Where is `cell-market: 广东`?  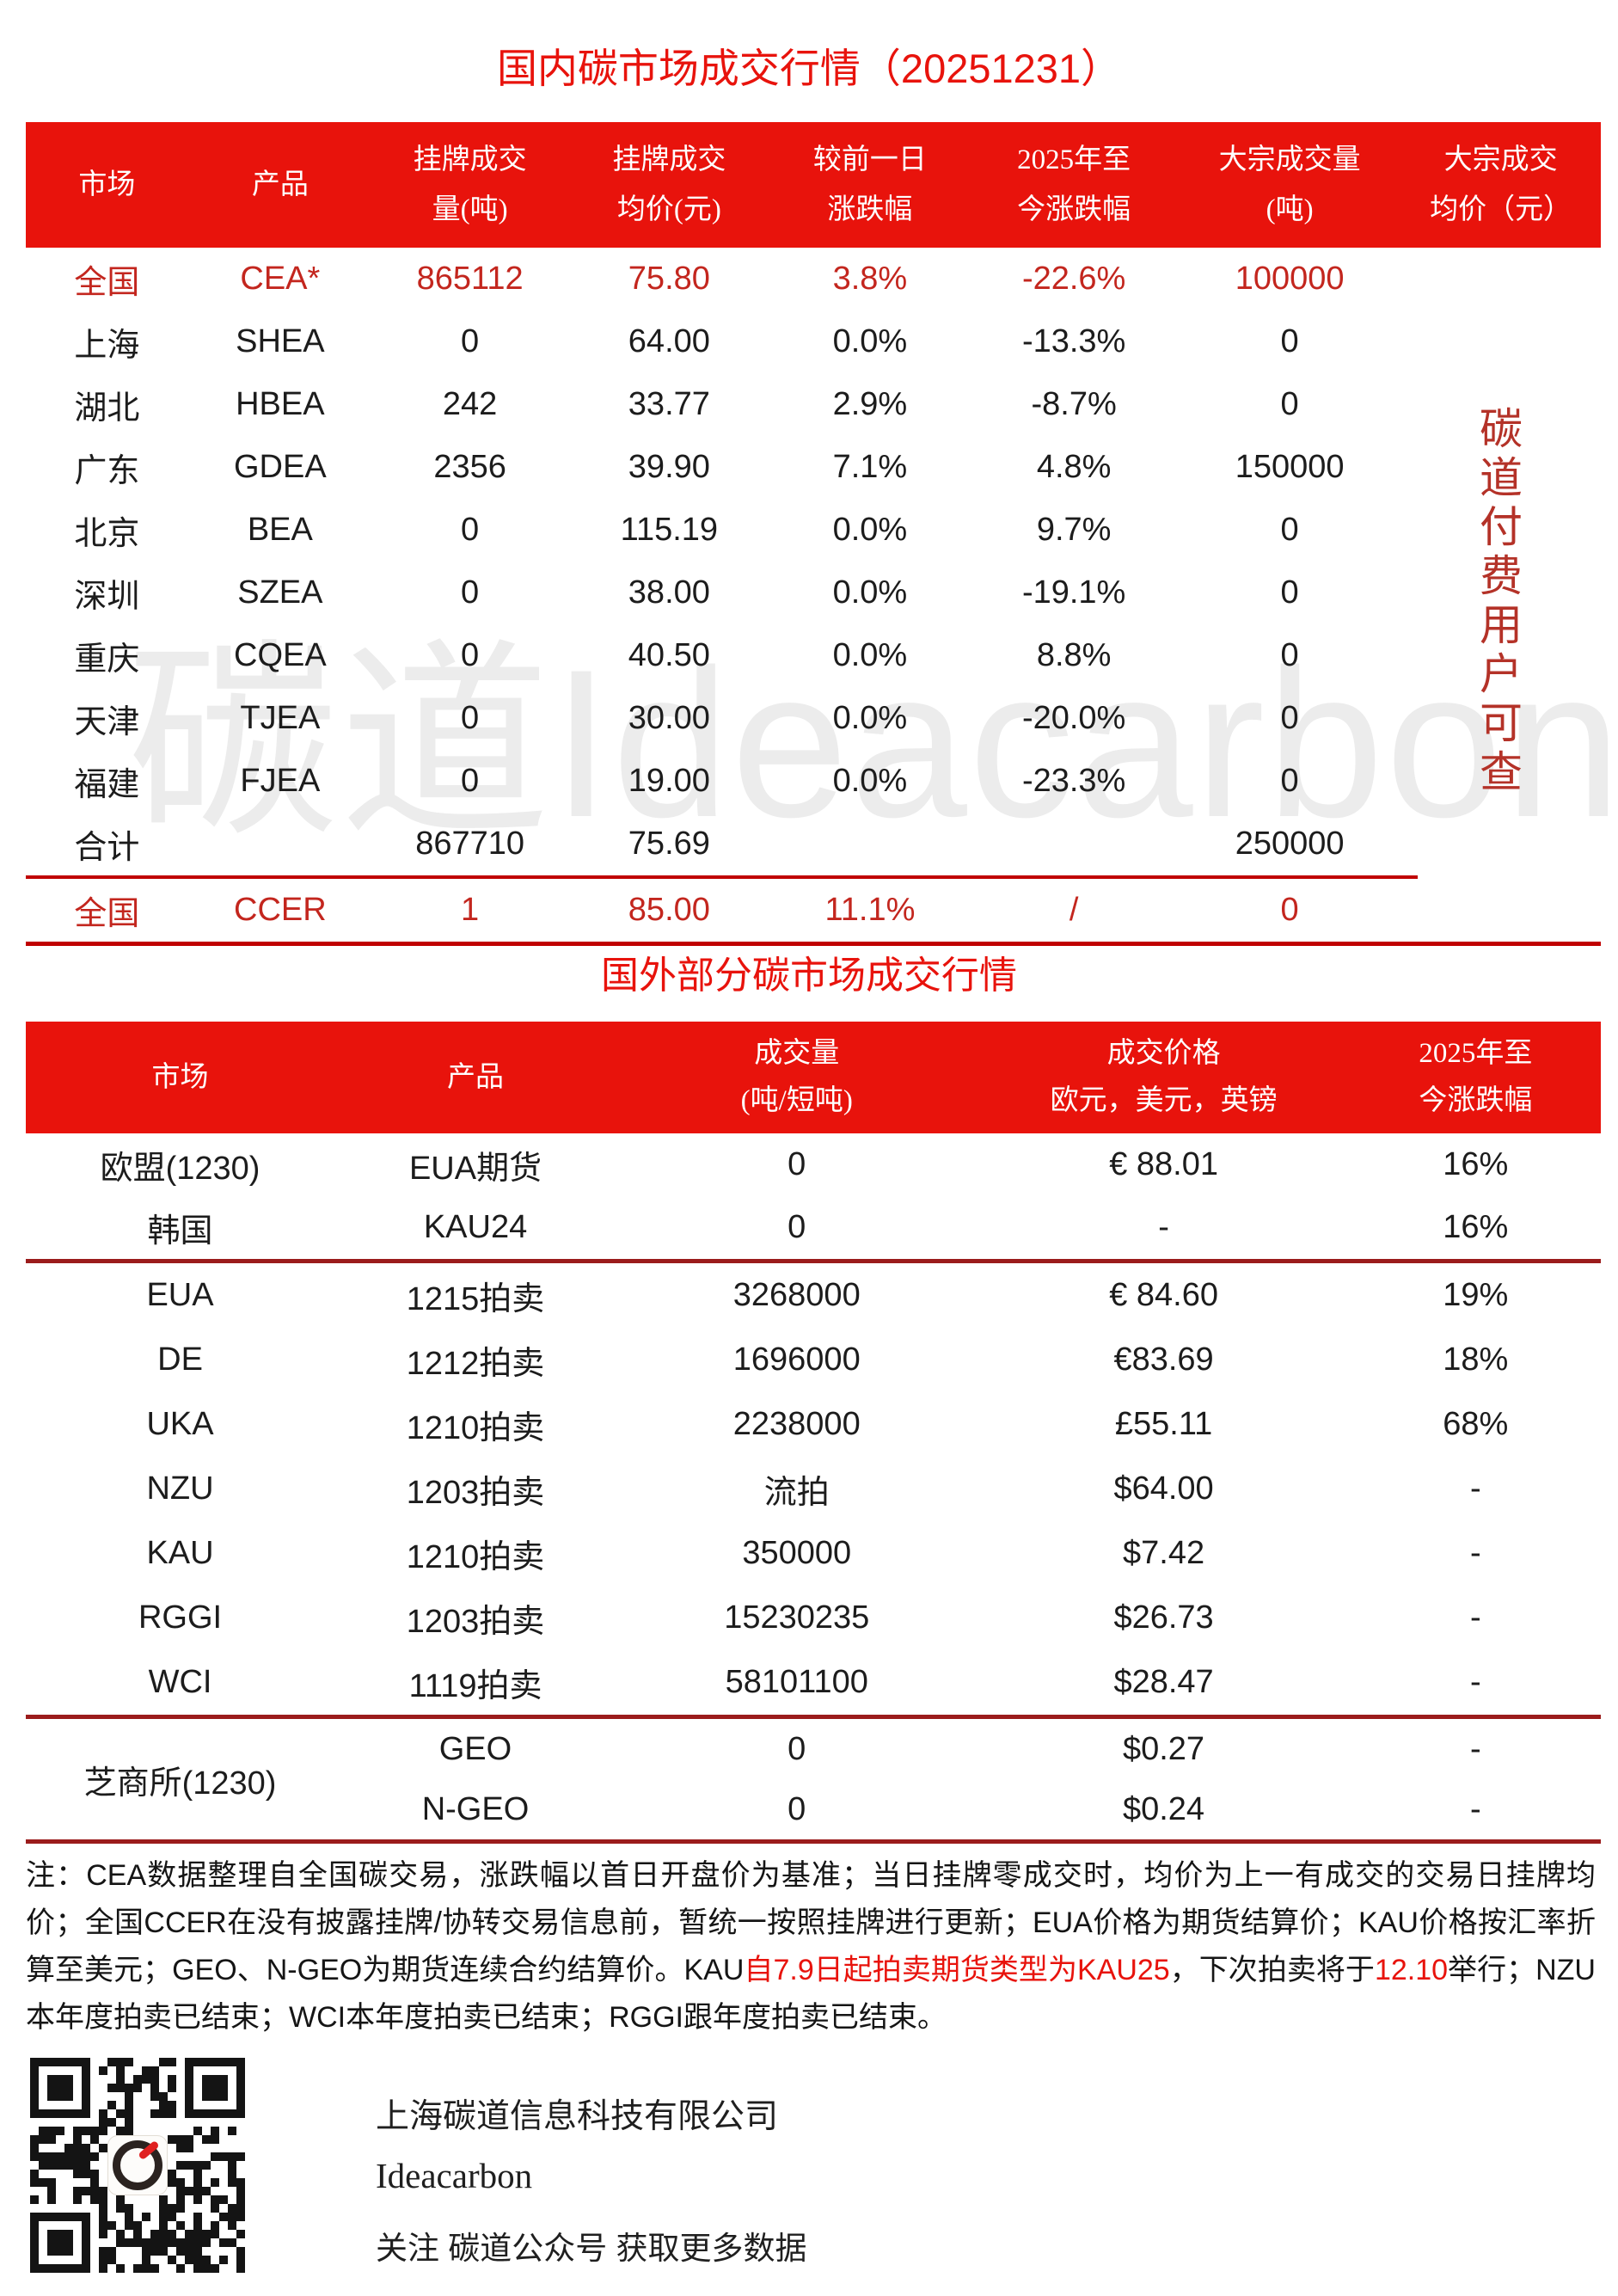 cell-market: 广东 is located at coordinates (107, 471).